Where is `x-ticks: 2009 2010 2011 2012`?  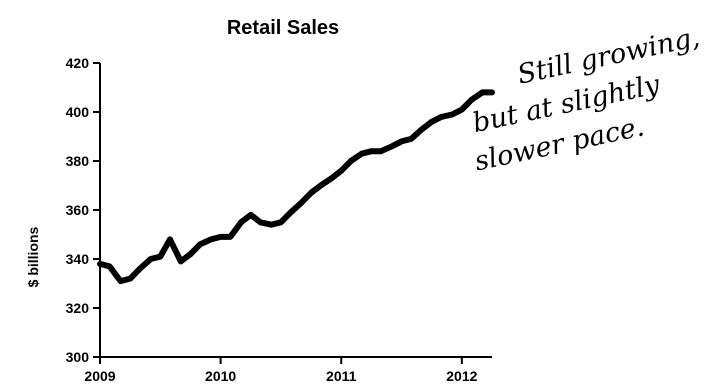
x-ticks: 2009 2010 2011 2012 is located at coordinates (281, 370).